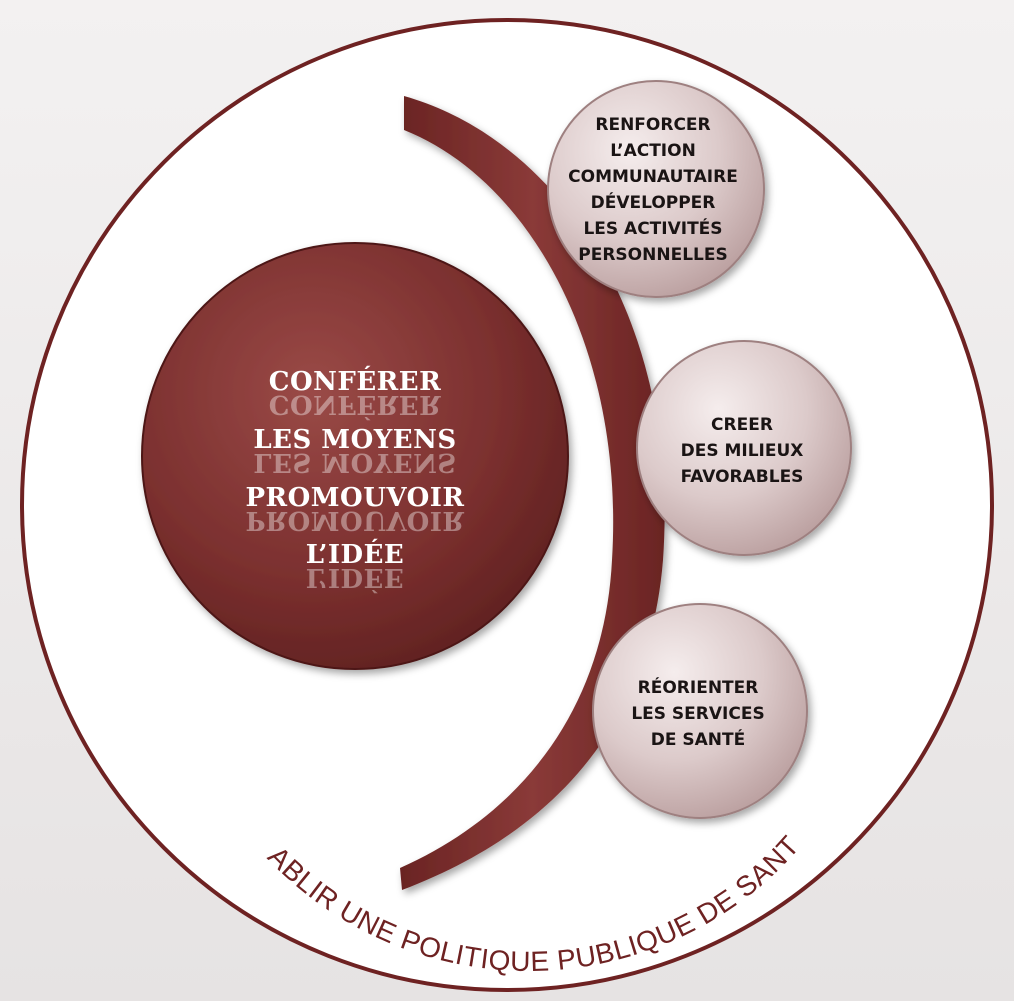  I want to click on center-line-idee-reflection: L’IDÉE, so click(355, 578).